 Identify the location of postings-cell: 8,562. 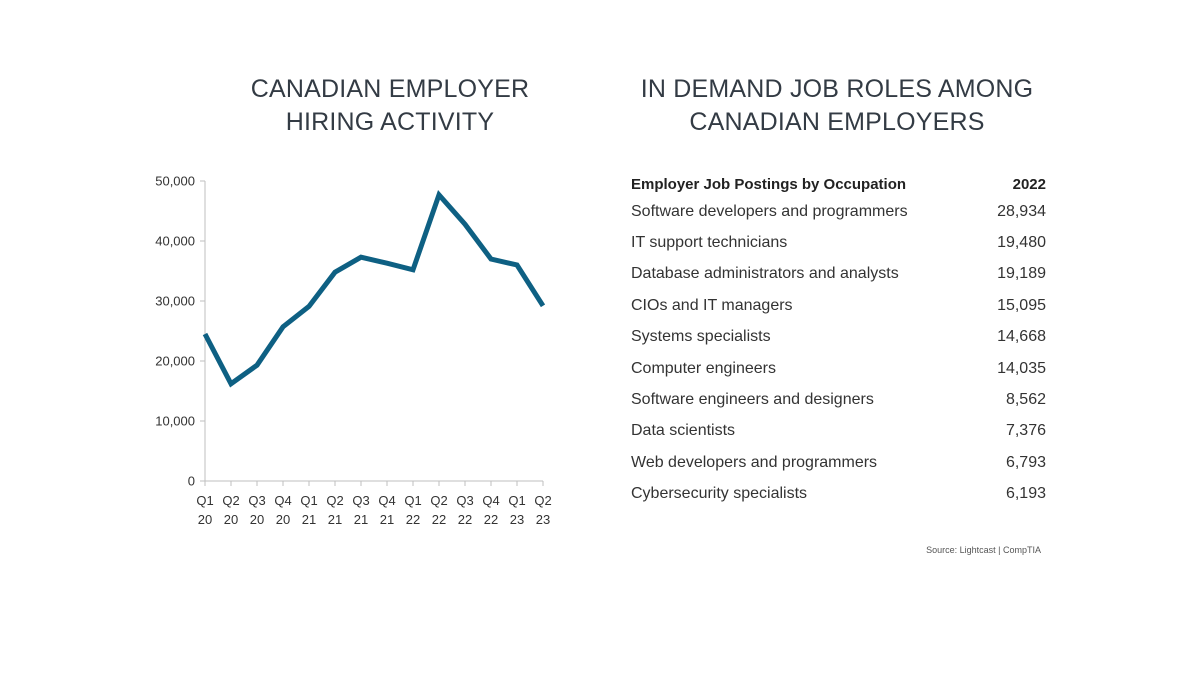
(1025, 400).